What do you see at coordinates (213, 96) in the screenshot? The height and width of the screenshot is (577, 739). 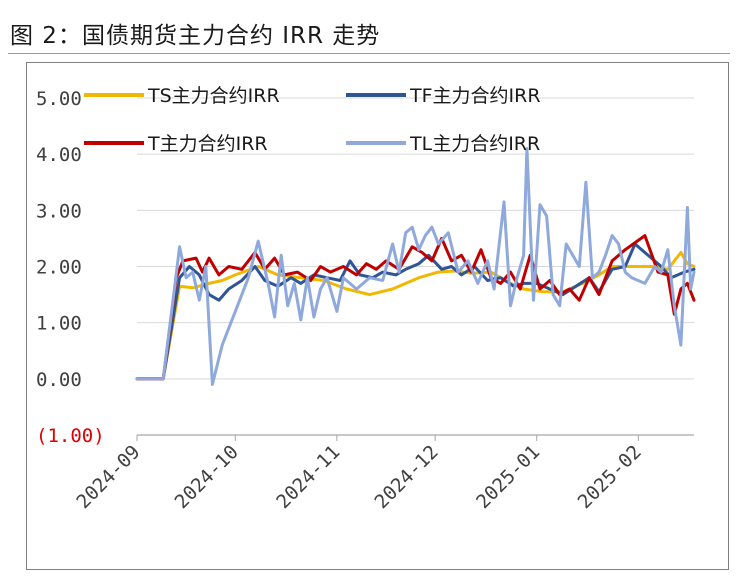 I see `legend-label-0: TS主力合约IRR` at bounding box center [213, 96].